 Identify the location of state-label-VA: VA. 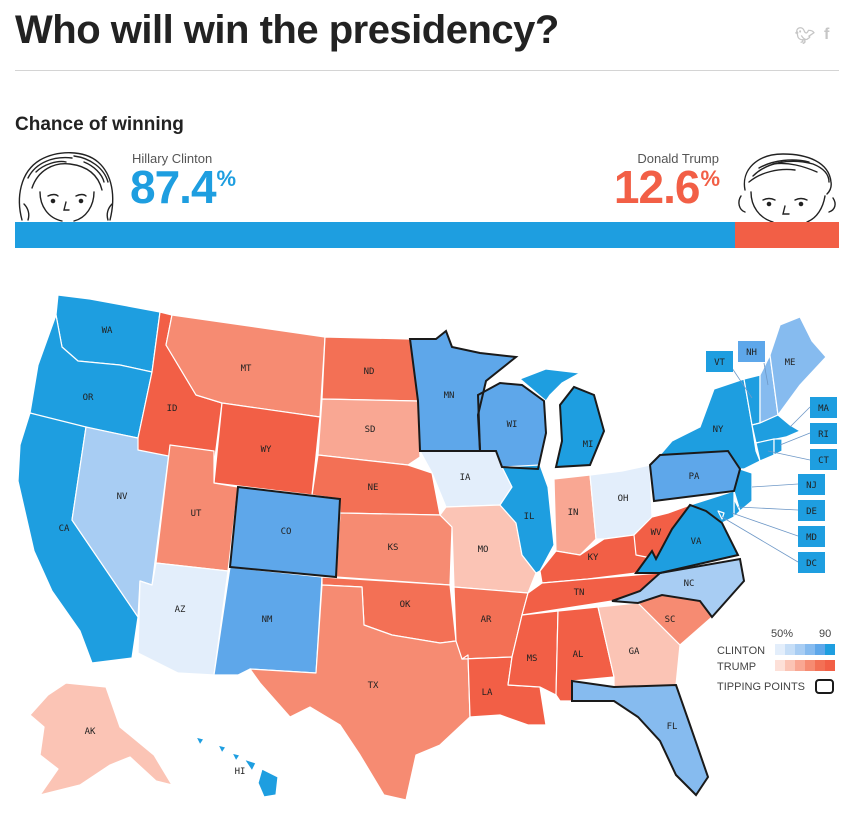
(696, 542).